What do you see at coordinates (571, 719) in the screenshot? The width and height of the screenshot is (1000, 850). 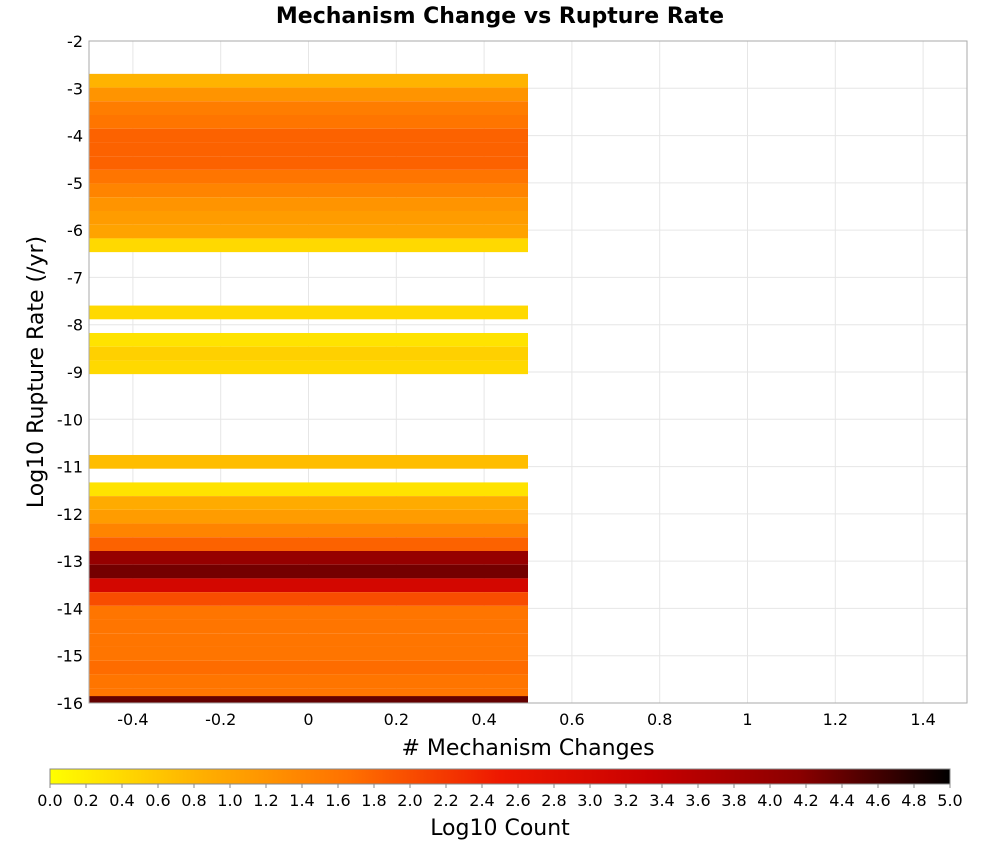 I see `x-tick-label: 0.6` at bounding box center [571, 719].